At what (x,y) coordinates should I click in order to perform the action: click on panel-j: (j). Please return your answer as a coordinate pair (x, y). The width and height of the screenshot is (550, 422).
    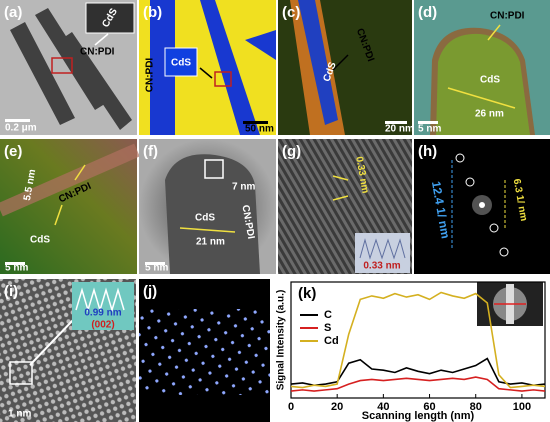
    Looking at the image, I should click on (204, 350).